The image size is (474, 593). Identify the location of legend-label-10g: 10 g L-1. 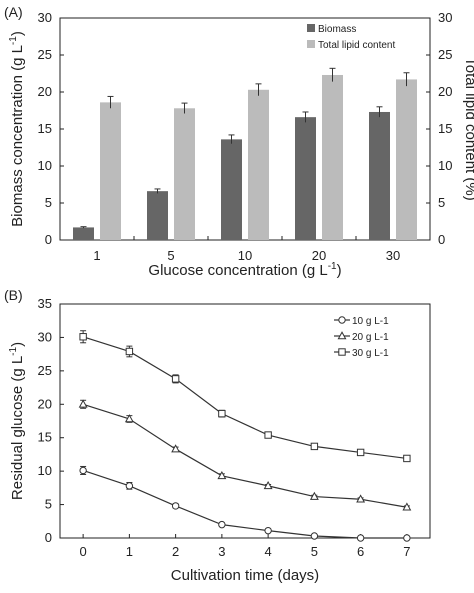
(370, 321).